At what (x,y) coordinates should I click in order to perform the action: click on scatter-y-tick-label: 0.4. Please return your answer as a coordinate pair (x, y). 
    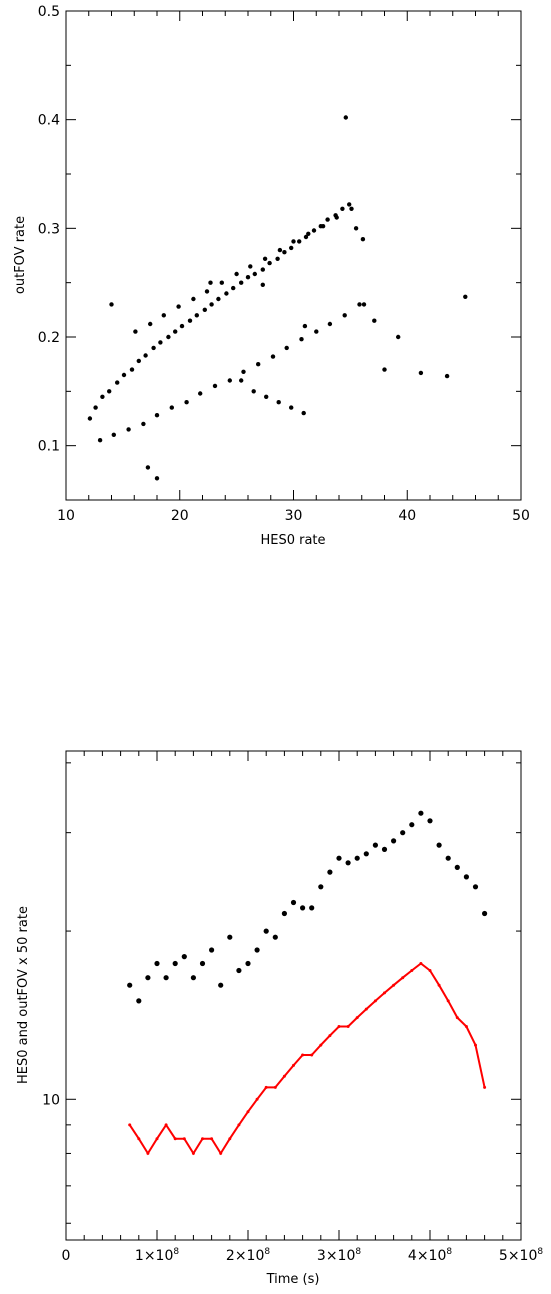
    Looking at the image, I should click on (49, 121).